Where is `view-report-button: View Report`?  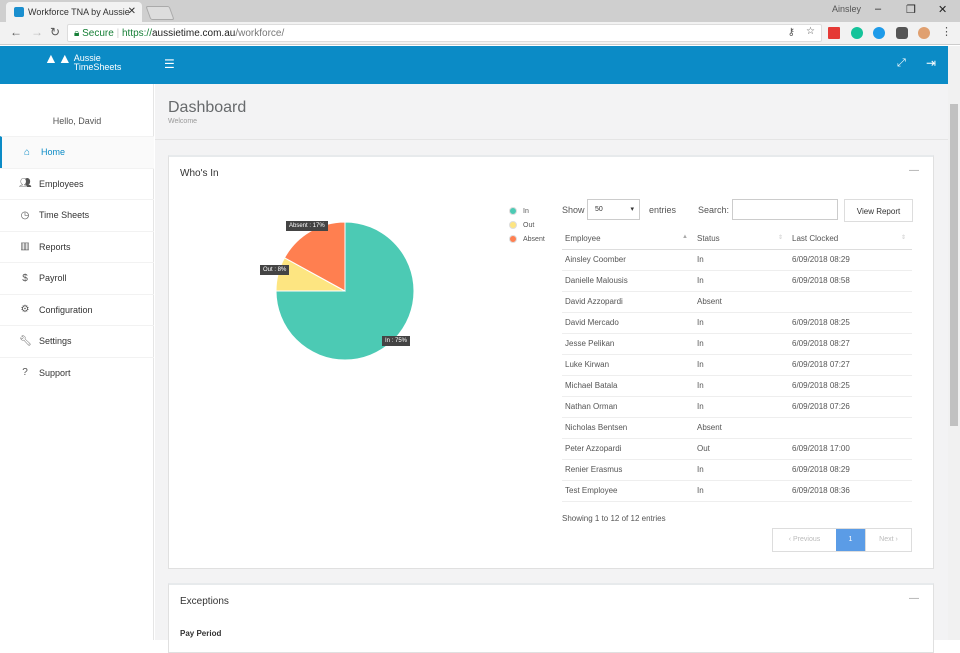 view-report-button: View Report is located at coordinates (878, 210).